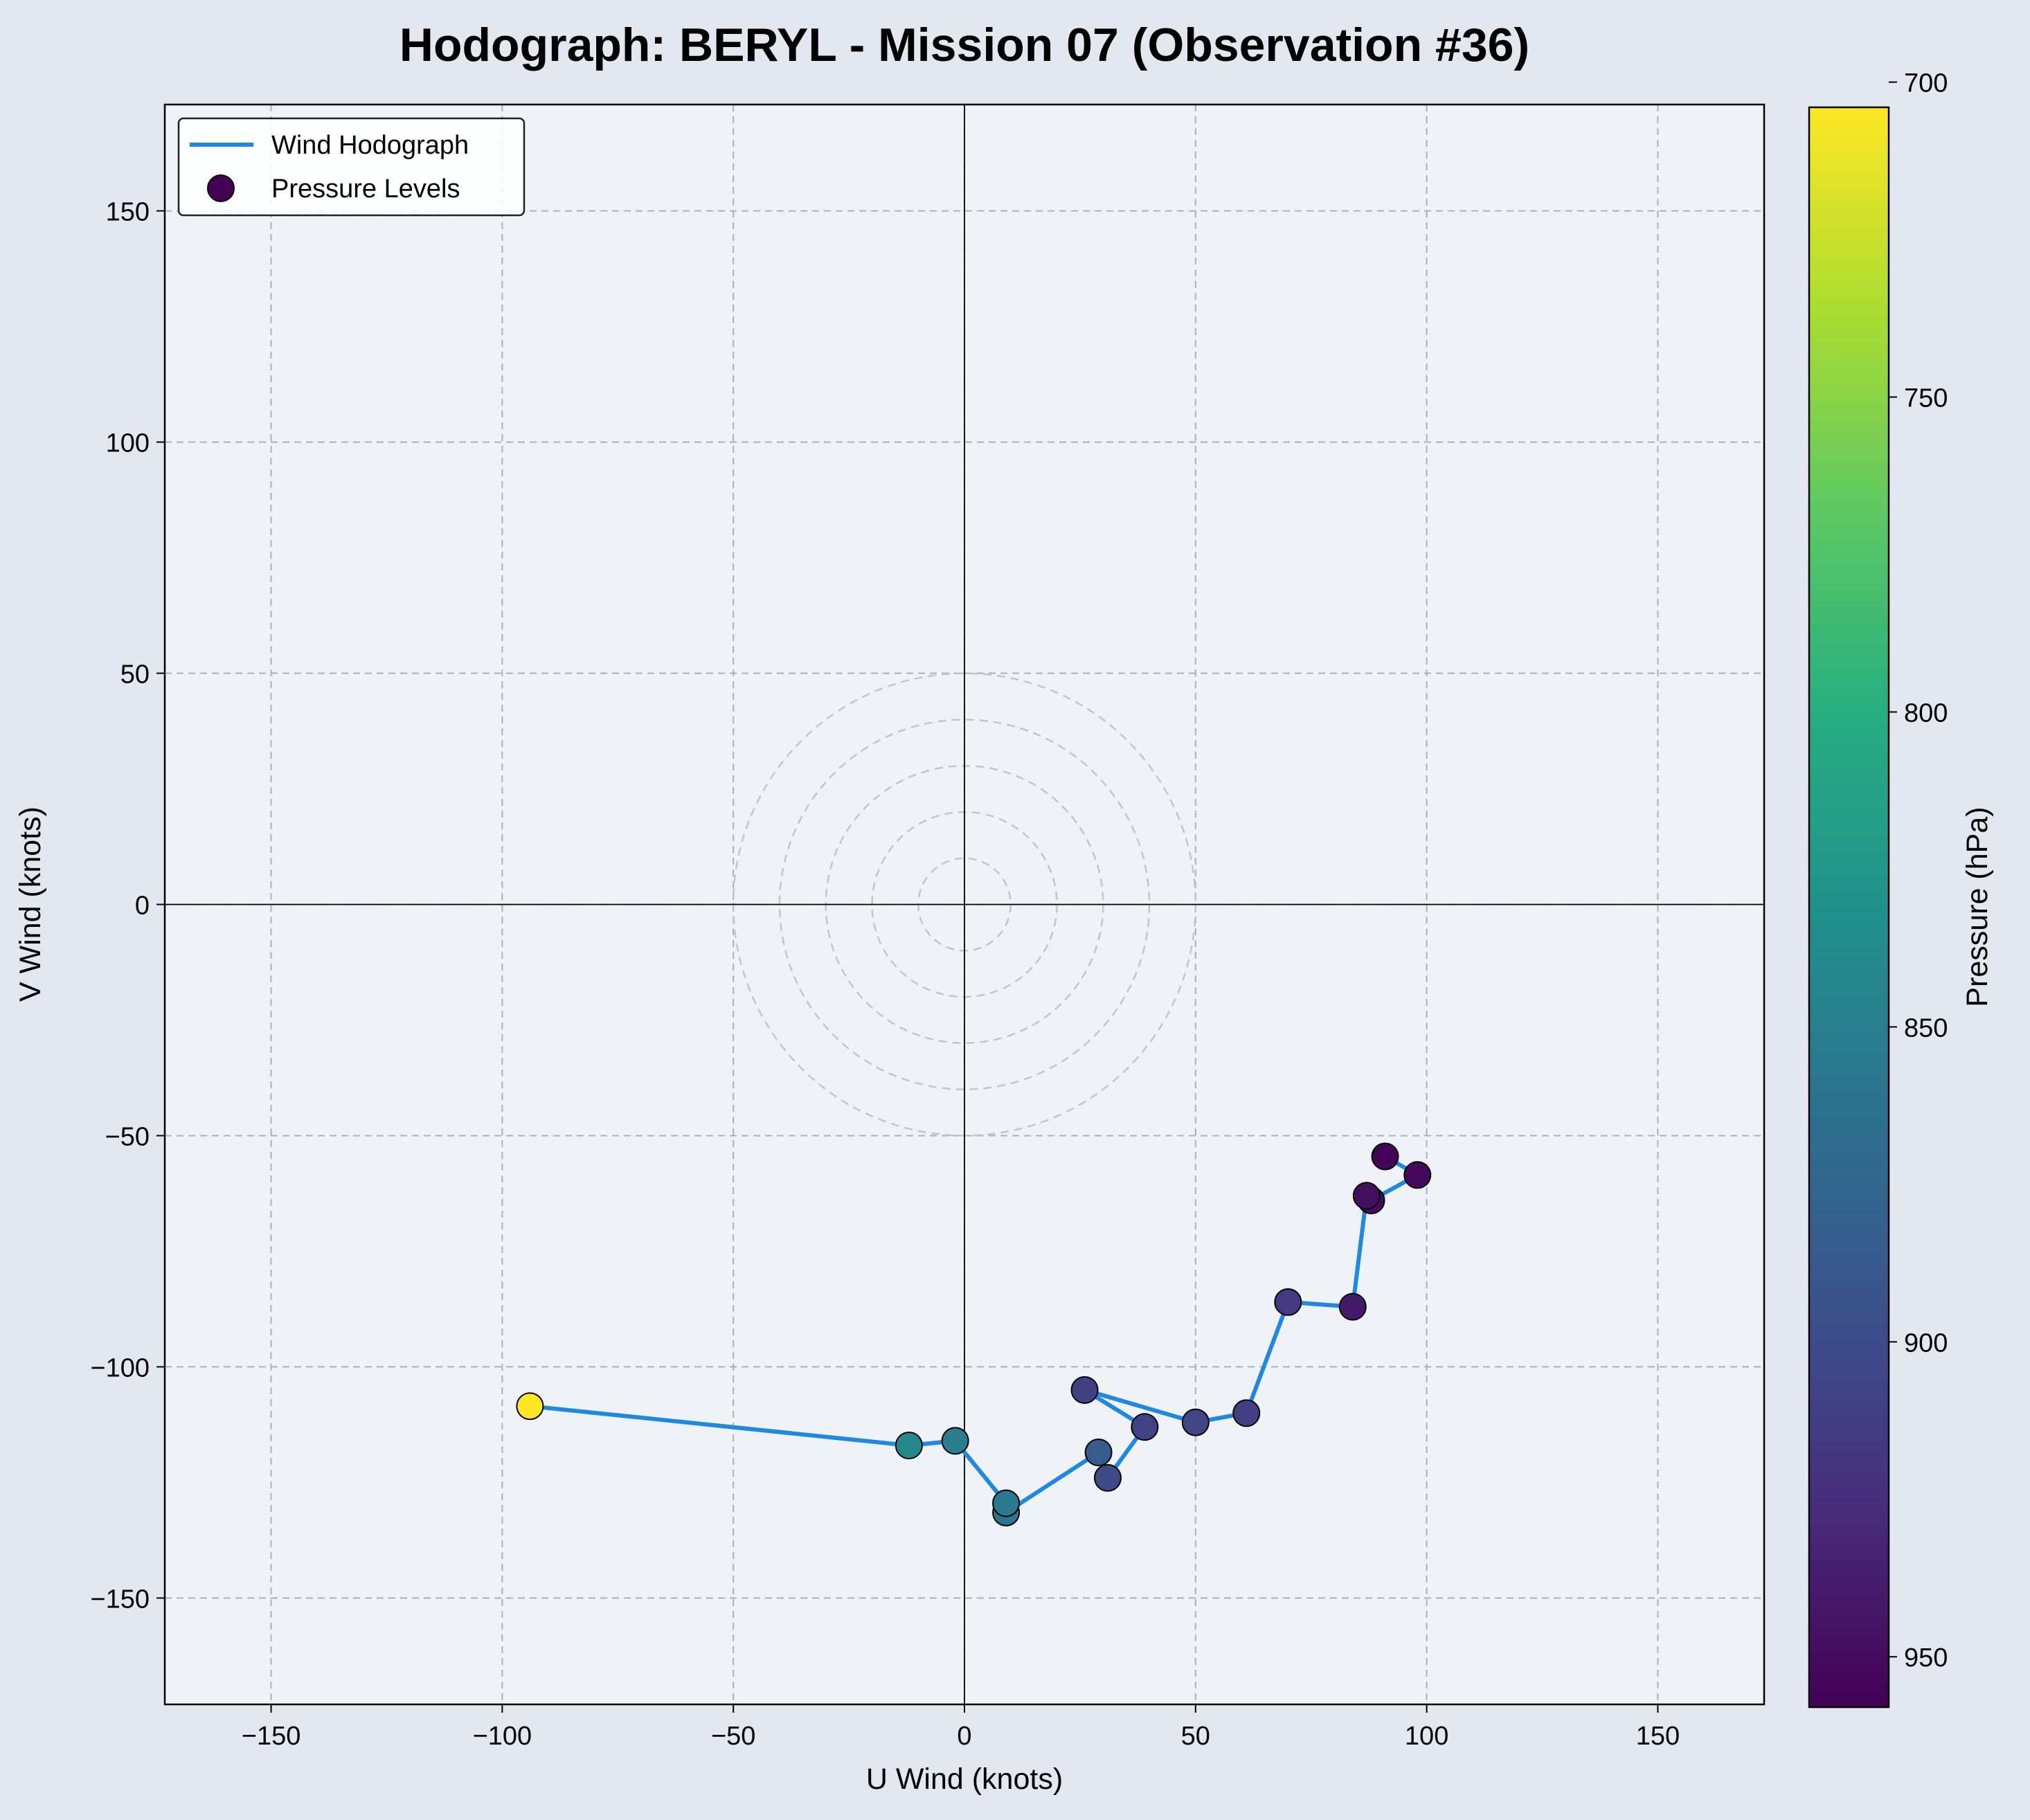 The height and width of the screenshot is (1820, 2030). Describe the element at coordinates (128, 212) in the screenshot. I see `y-tick-label: 150` at that location.